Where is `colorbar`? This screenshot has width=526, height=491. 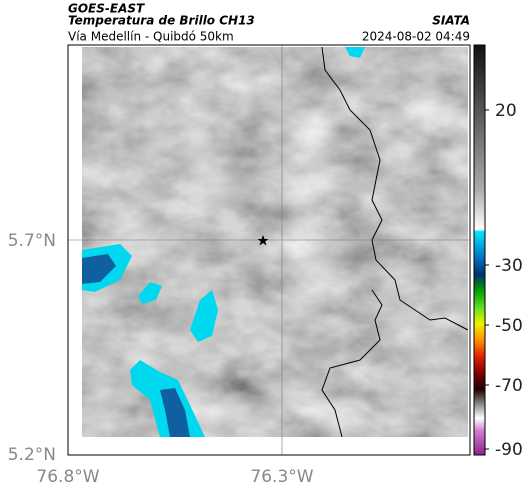 colorbar is located at coordinates (479, 250).